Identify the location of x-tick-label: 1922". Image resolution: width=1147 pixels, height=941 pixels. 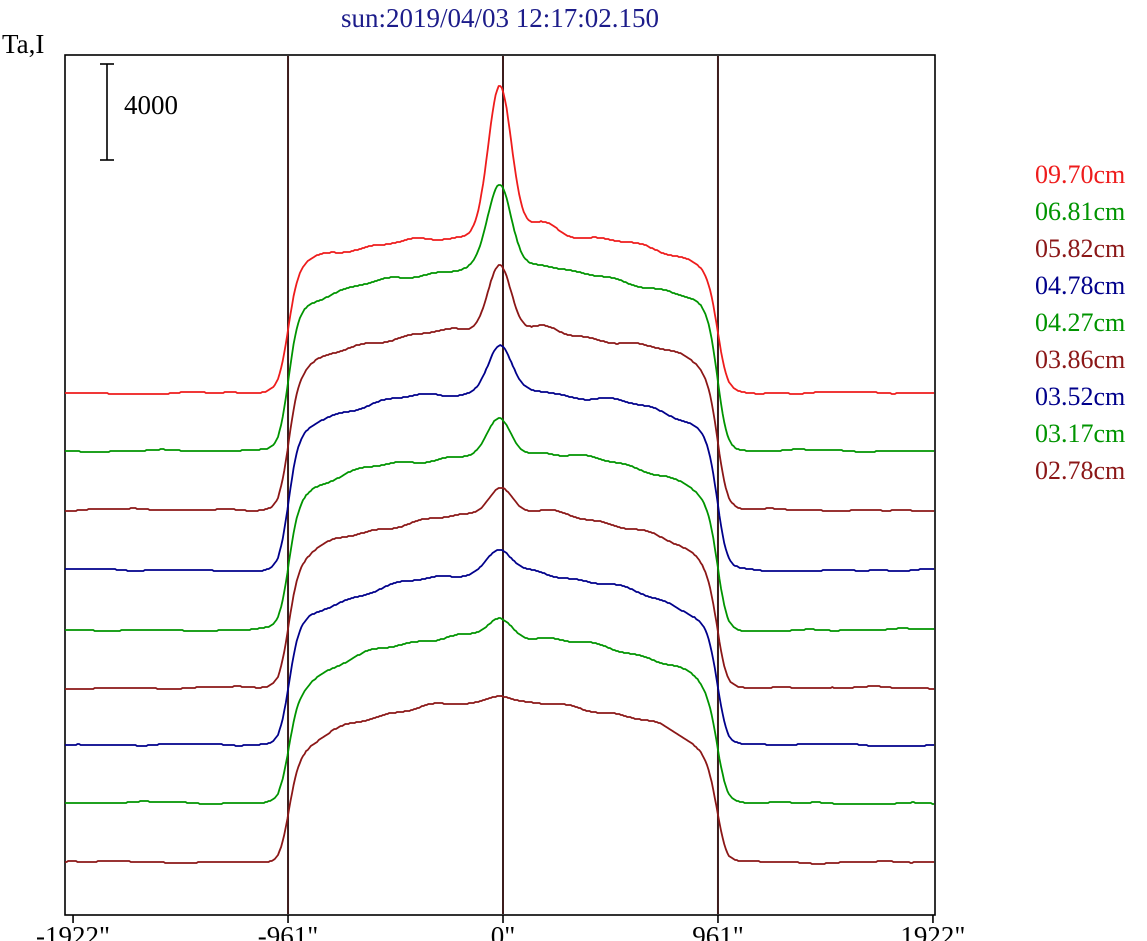
(933, 931).